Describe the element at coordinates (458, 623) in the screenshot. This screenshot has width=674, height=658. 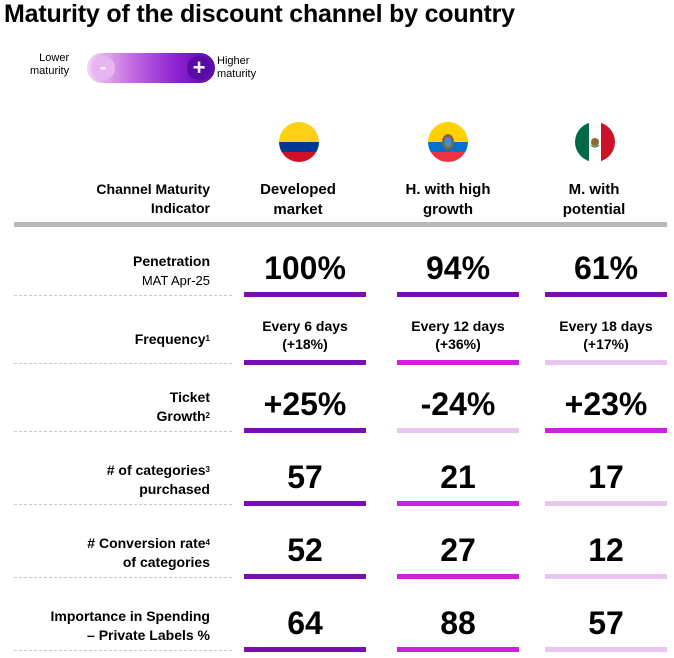
I see `cell-value: 88` at that location.